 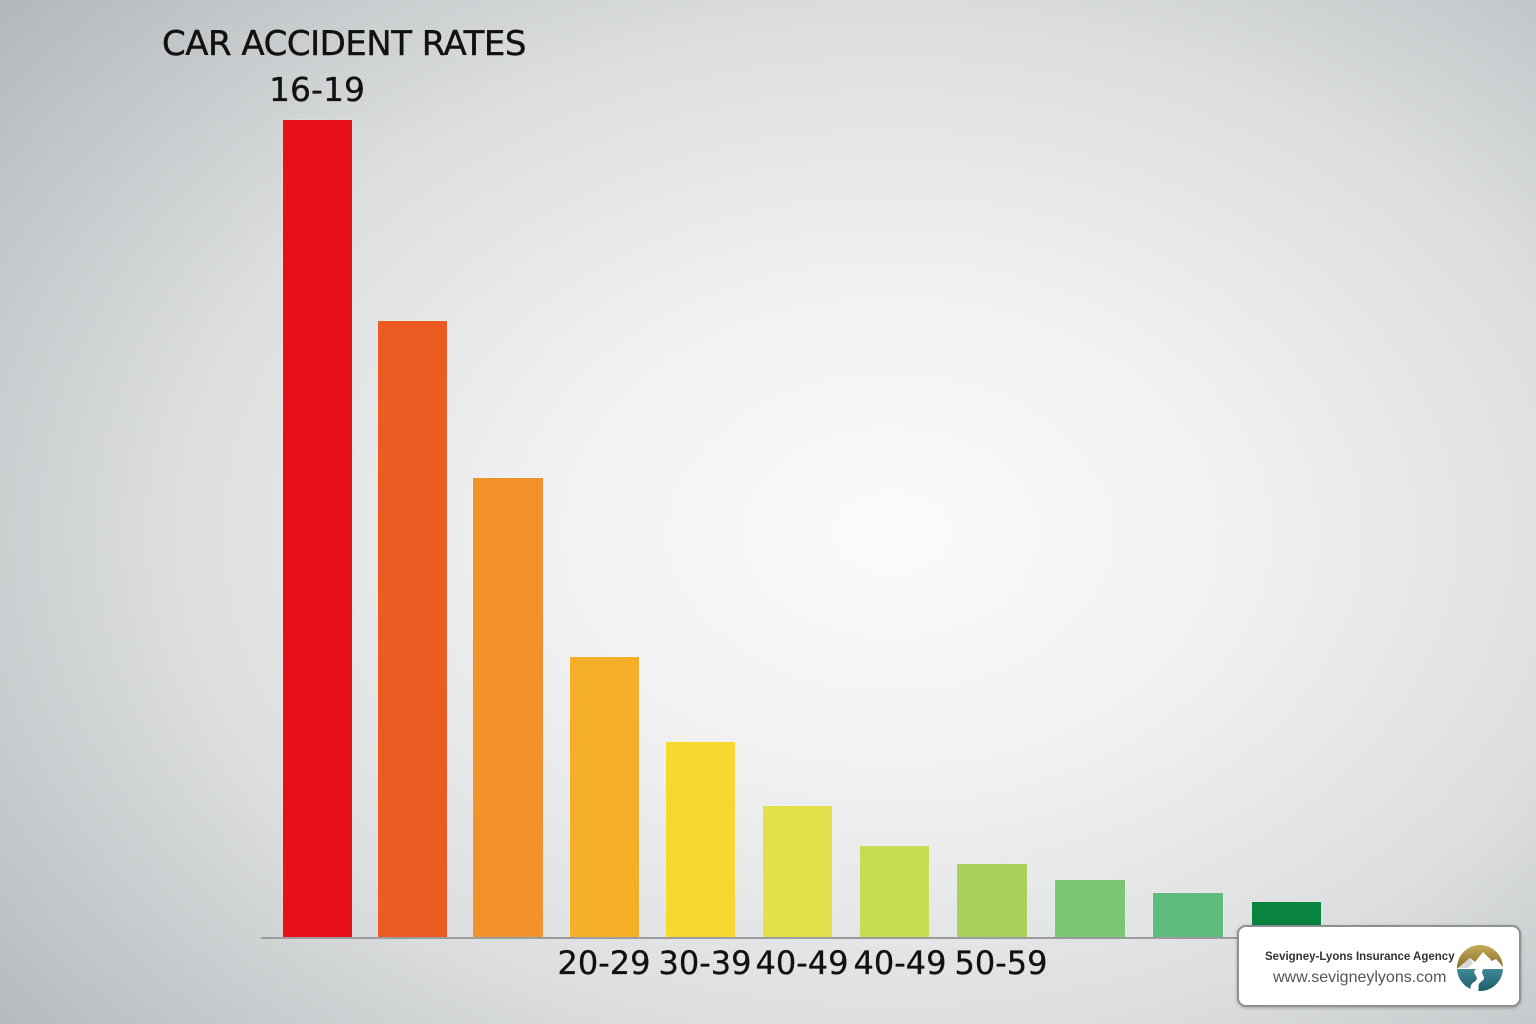 I want to click on x-axis-label: 30-39, so click(x=705, y=963).